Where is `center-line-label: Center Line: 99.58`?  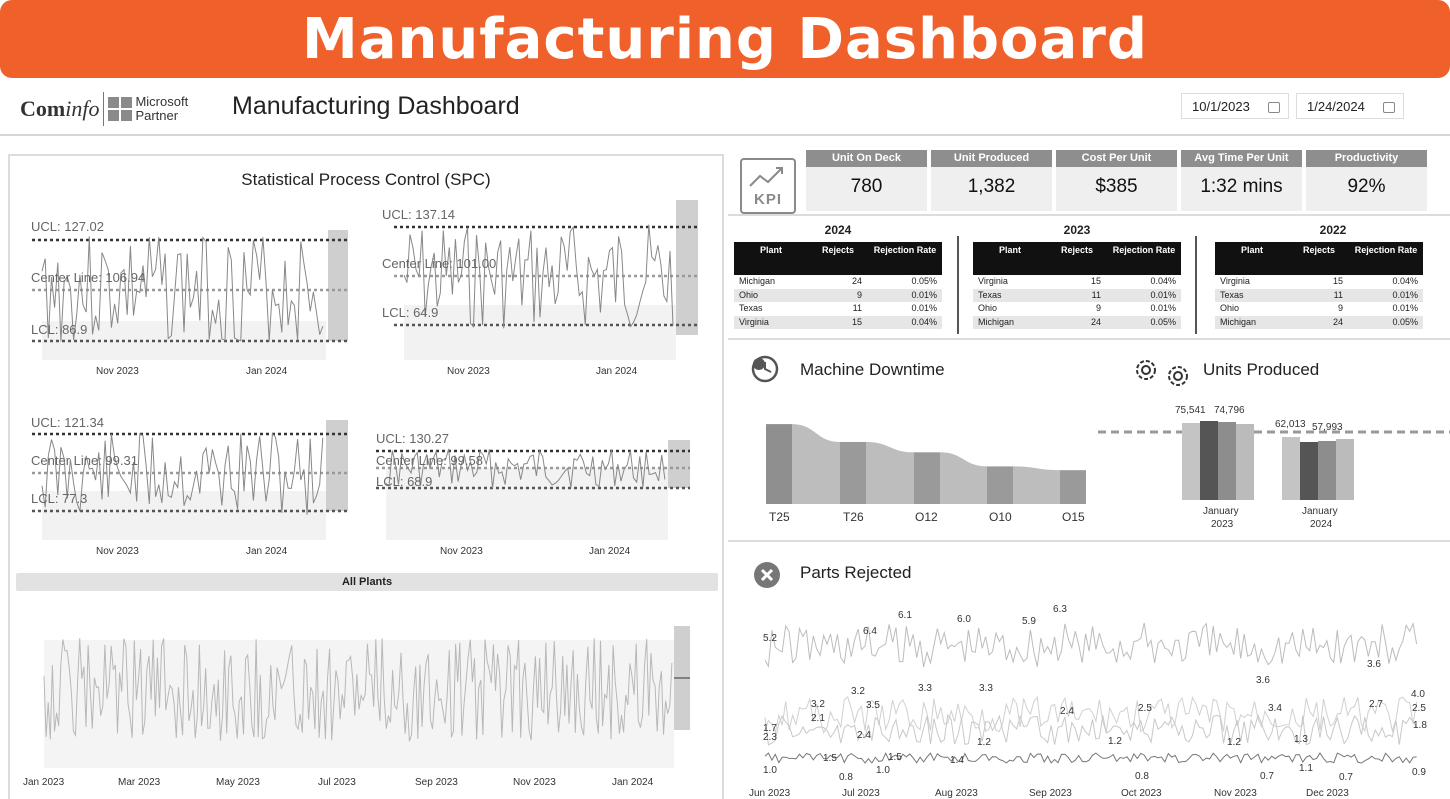
center-line-label: Center Line: 99.58 is located at coordinates (429, 460).